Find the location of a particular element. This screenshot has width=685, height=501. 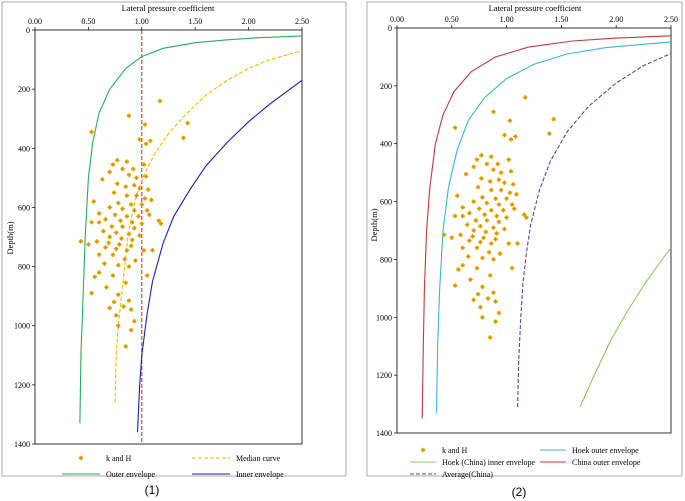

legend-item-hoek-outer-envelope: Hoek outer envelope is located at coordinates (589, 450).